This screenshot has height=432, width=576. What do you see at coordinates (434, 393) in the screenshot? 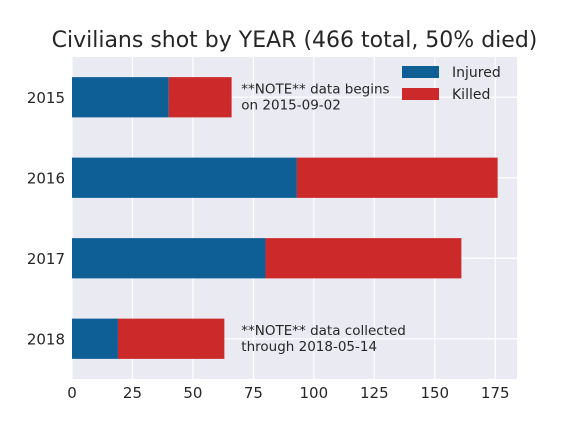
I see `x-tick-label: 150` at bounding box center [434, 393].